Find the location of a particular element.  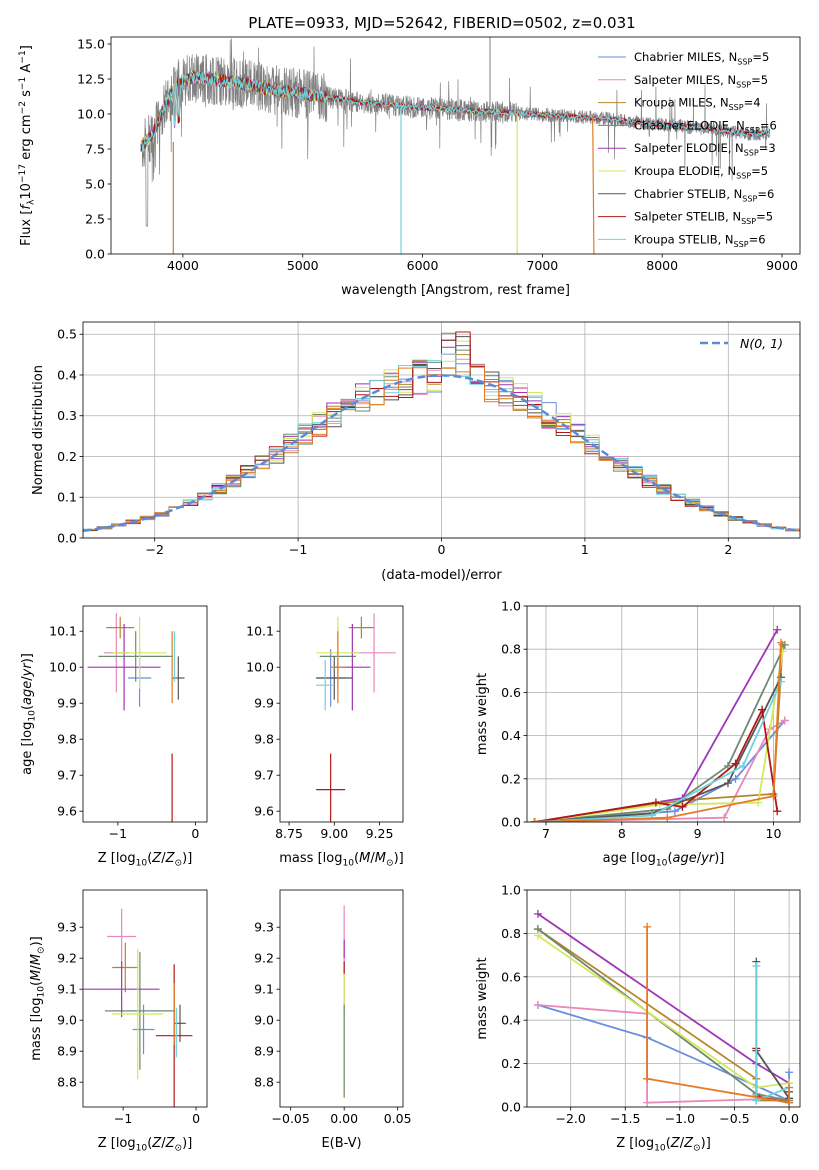

x-tick-label: −0.05 is located at coordinates (291, 1118).